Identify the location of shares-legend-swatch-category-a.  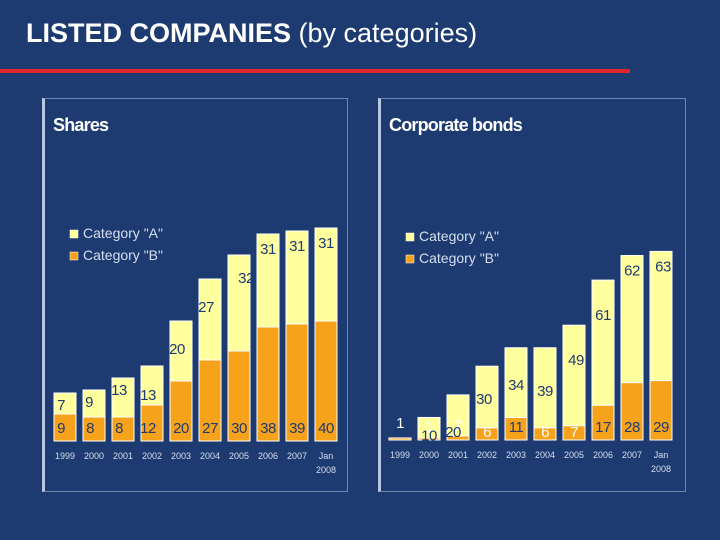
(74, 234).